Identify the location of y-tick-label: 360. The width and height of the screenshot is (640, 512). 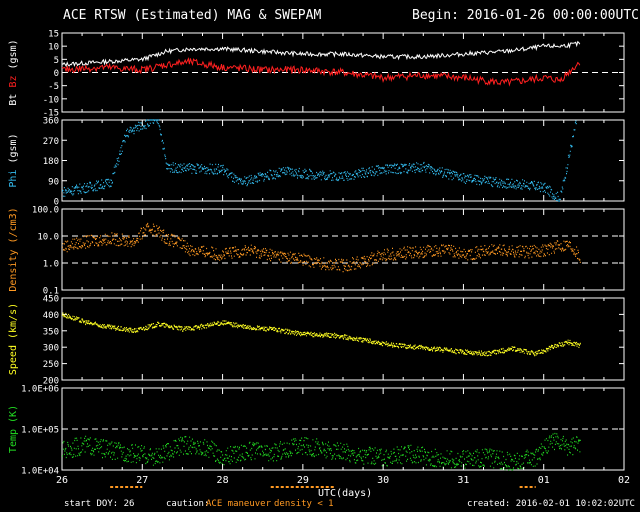
(51, 122).